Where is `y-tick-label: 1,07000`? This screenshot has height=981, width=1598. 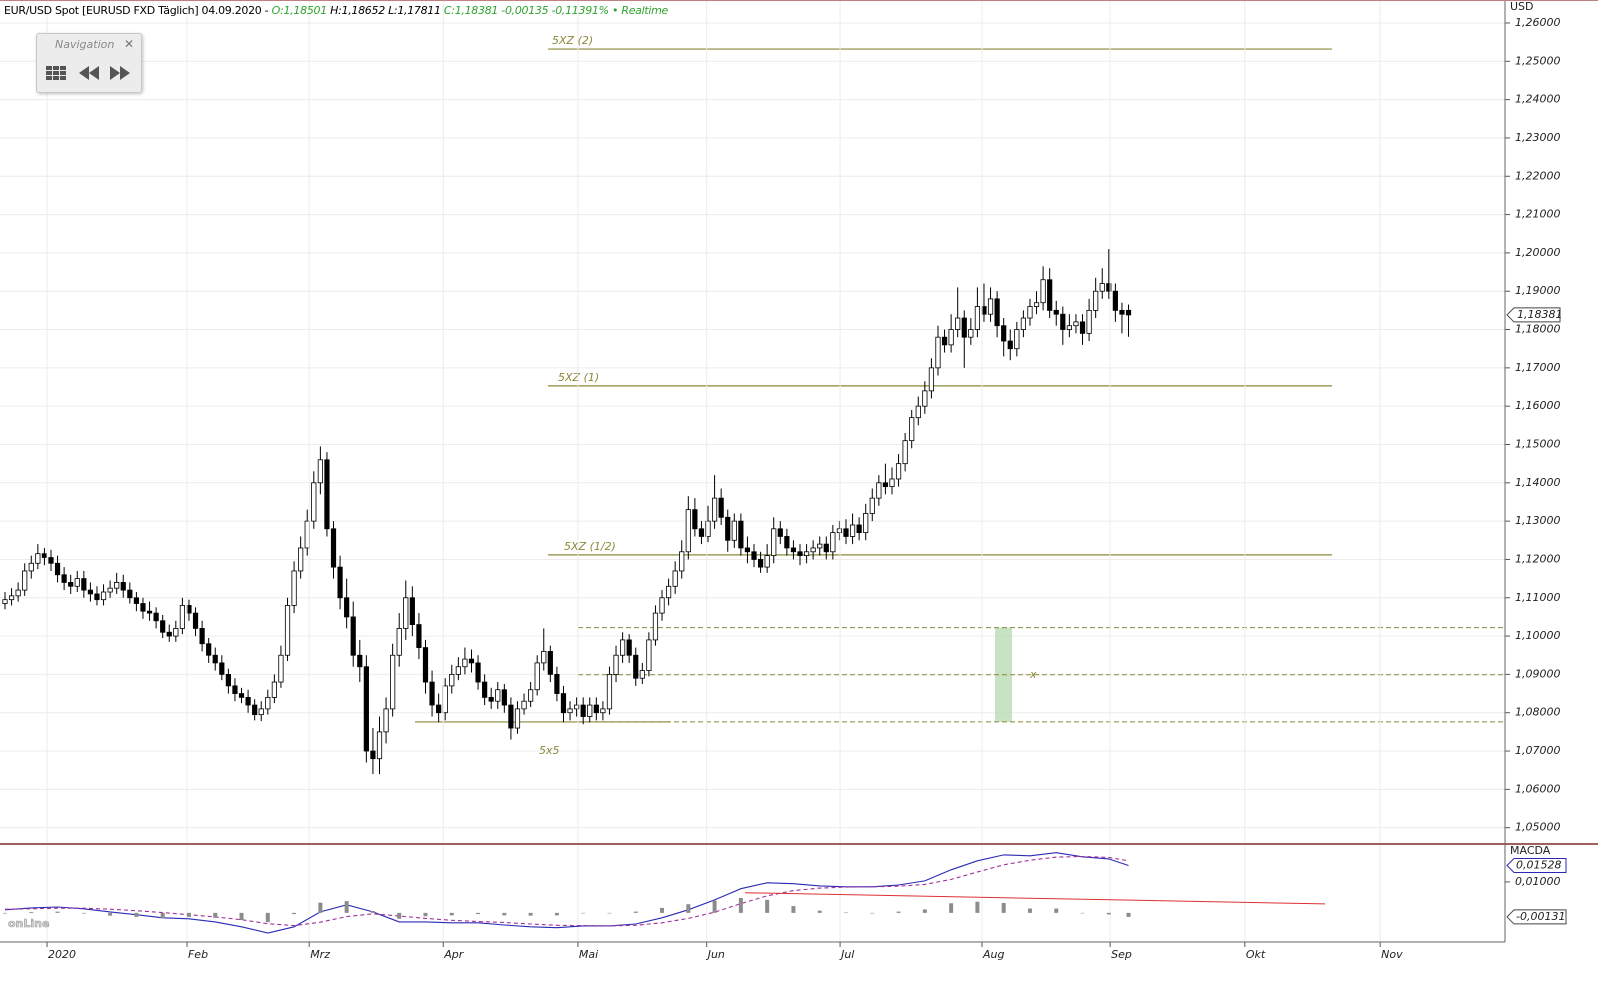 y-tick-label: 1,07000 is located at coordinates (1538, 750).